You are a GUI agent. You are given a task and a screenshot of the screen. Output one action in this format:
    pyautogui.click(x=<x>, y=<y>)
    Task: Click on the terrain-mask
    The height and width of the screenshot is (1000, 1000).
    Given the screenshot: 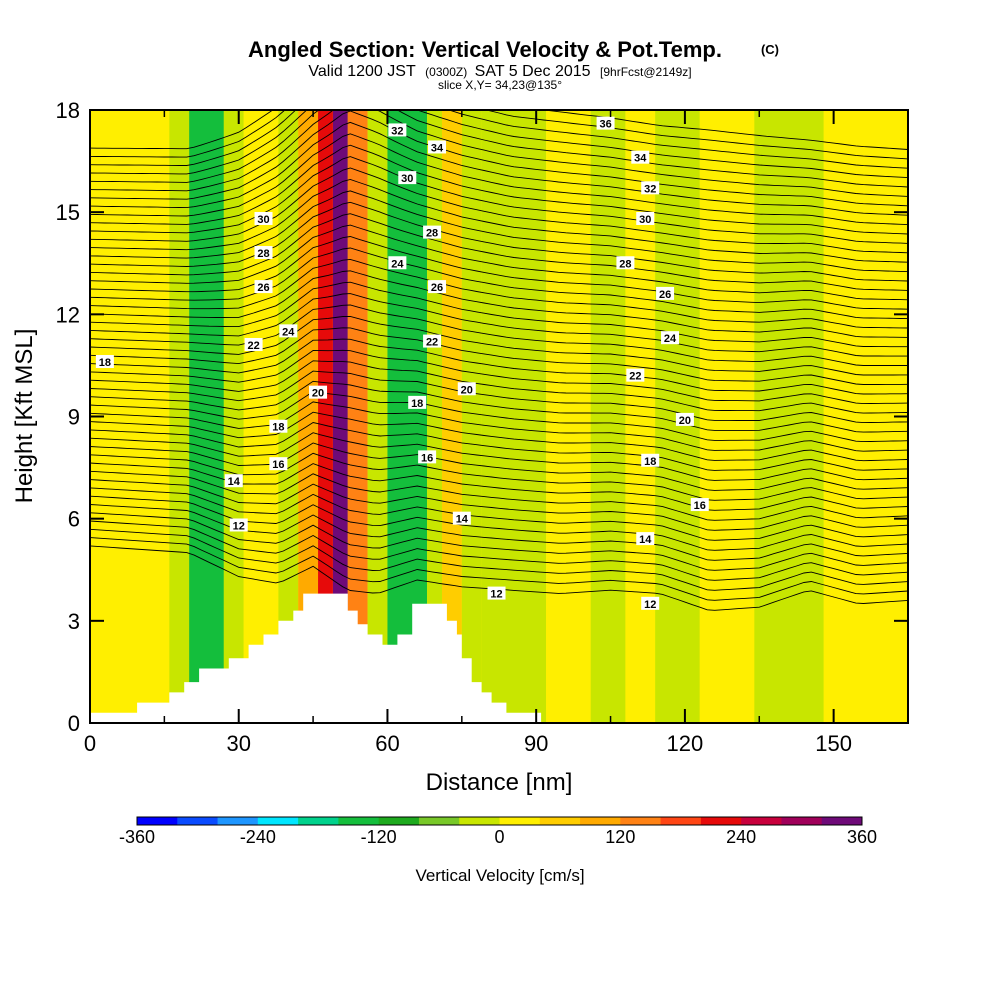 What is the action you would take?
    pyautogui.click(x=316, y=658)
    